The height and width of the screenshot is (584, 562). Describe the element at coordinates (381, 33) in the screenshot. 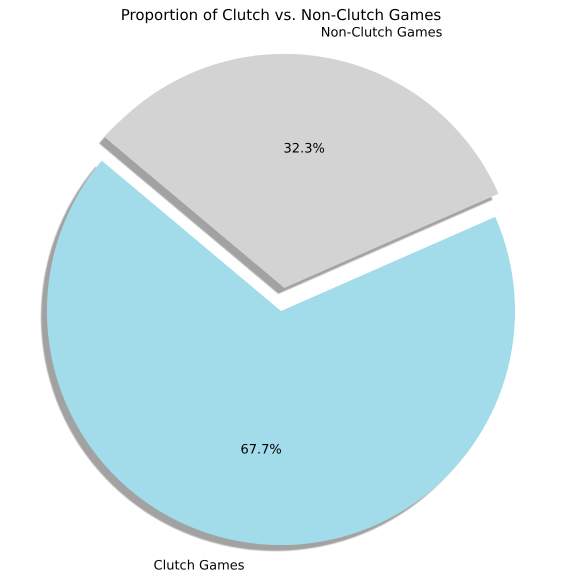

I see `slice-label: Non-Clutch Games` at that location.